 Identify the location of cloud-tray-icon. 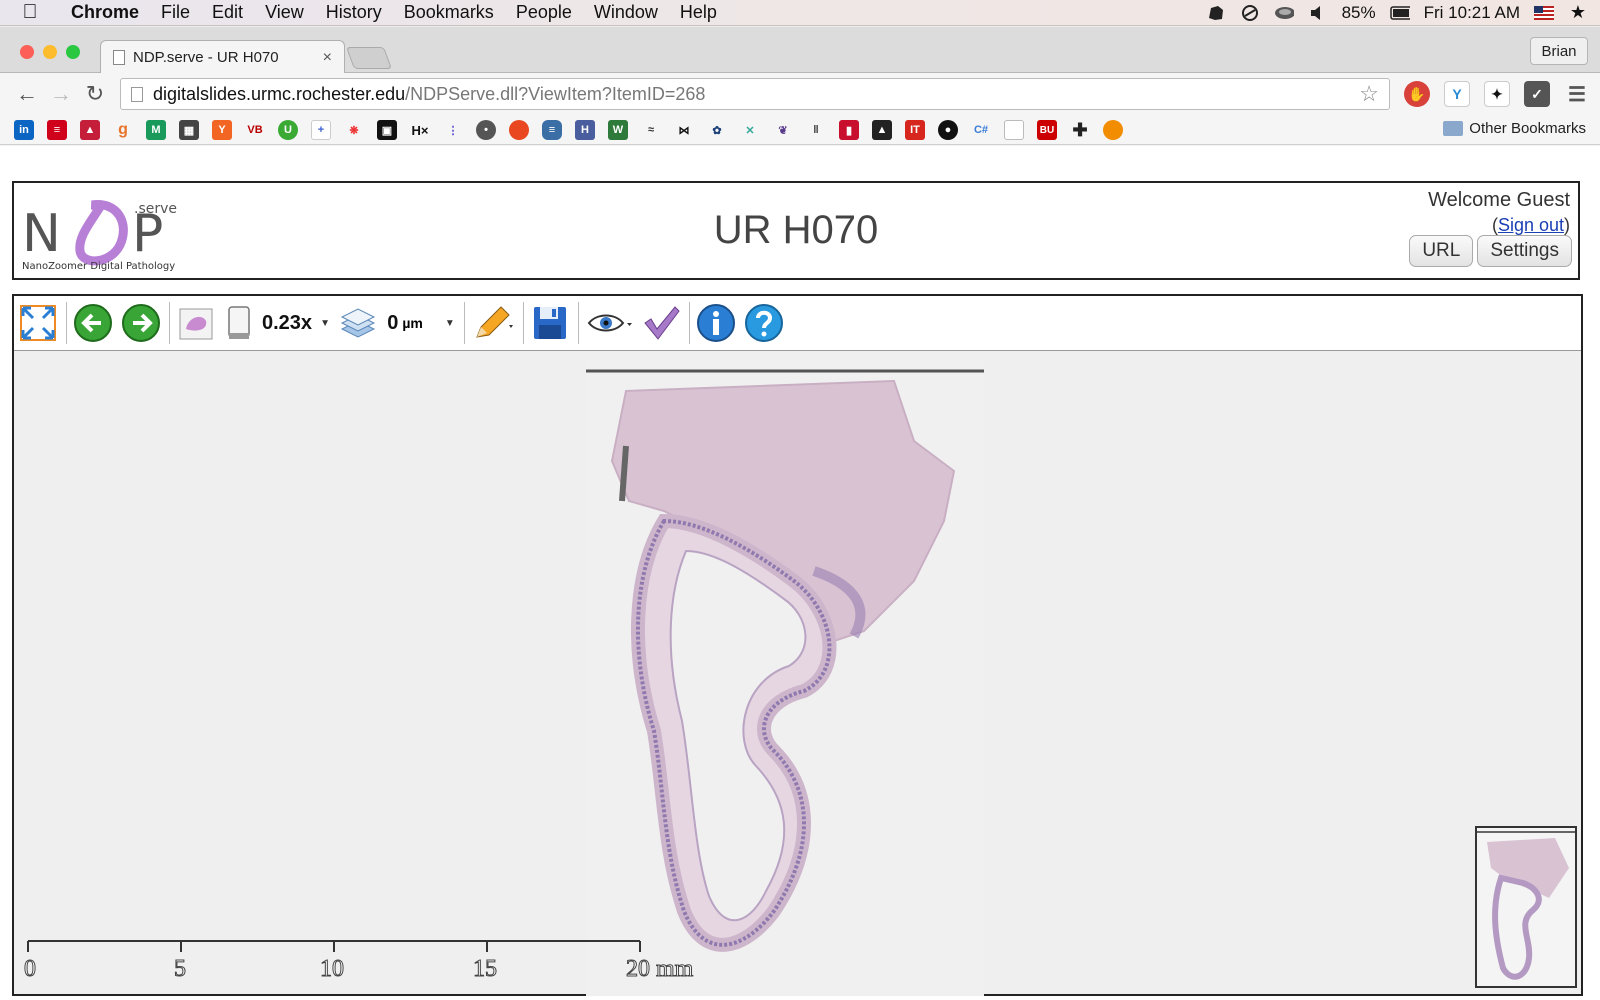
(1284, 13).